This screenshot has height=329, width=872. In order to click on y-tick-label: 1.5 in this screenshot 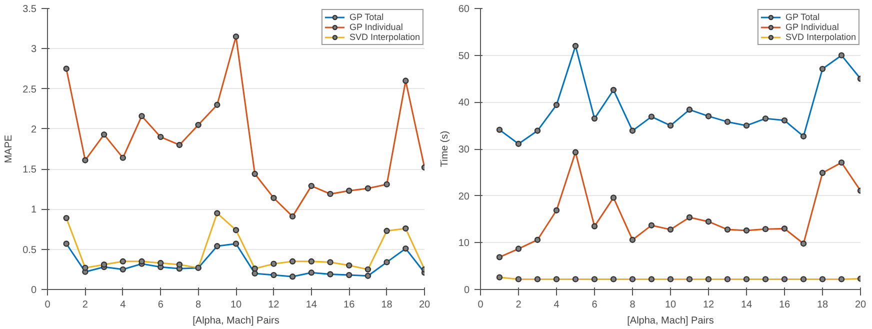, I will do `click(29, 170)`.